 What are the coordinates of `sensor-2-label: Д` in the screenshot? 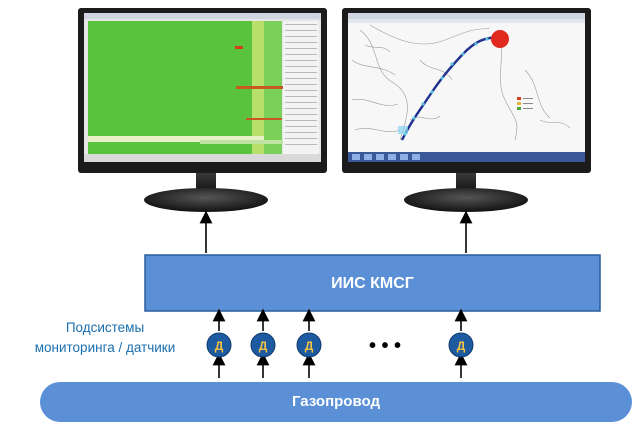 It's located at (263, 346).